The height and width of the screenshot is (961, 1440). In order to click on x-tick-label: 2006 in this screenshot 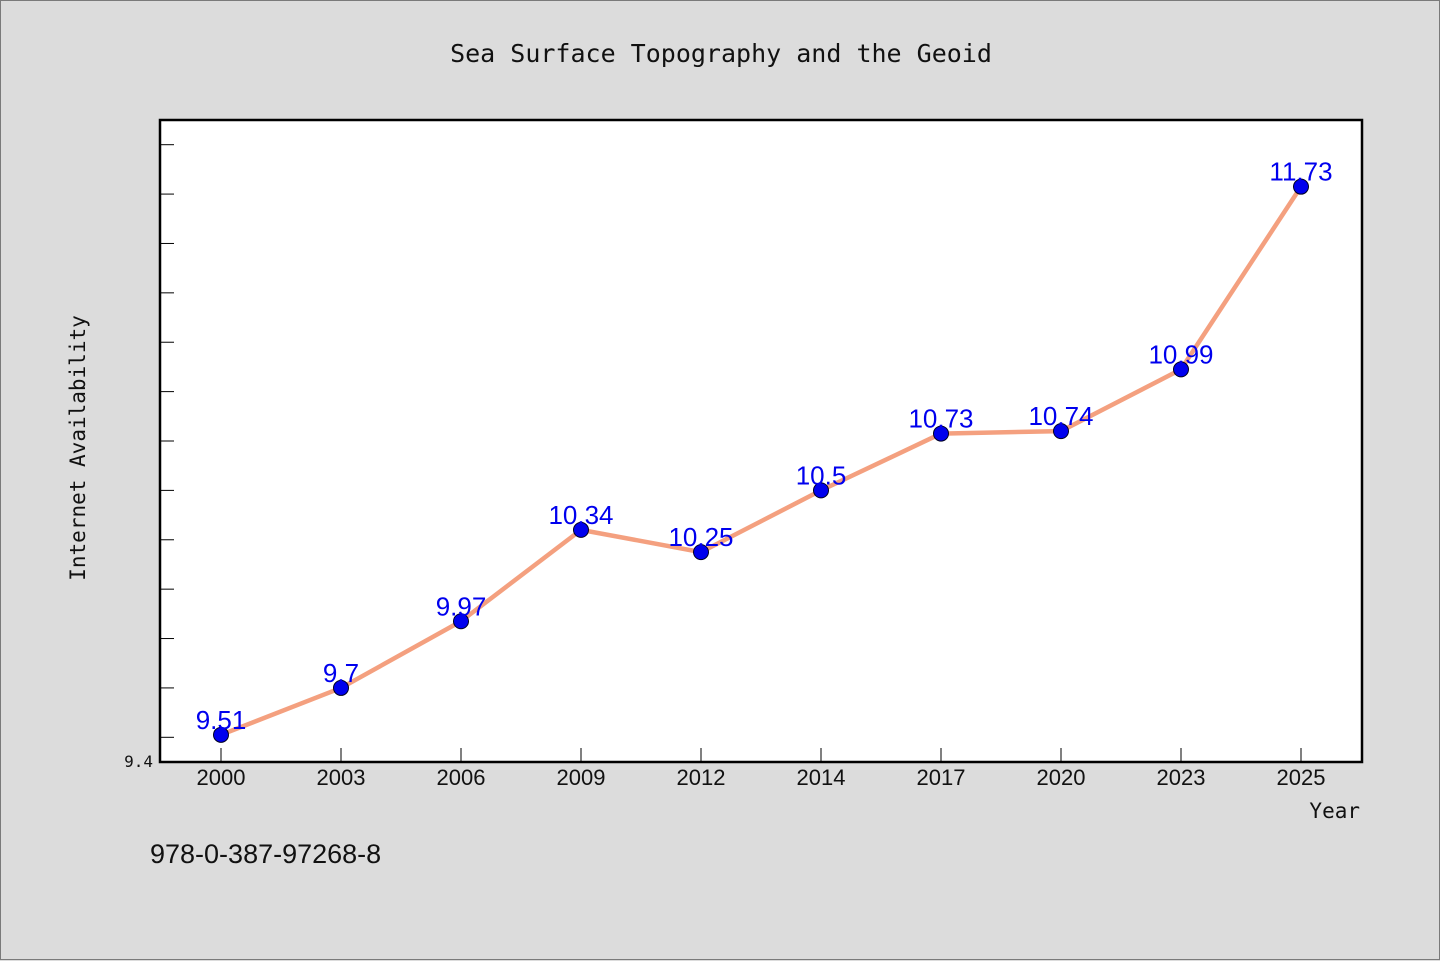, I will do `click(461, 777)`.